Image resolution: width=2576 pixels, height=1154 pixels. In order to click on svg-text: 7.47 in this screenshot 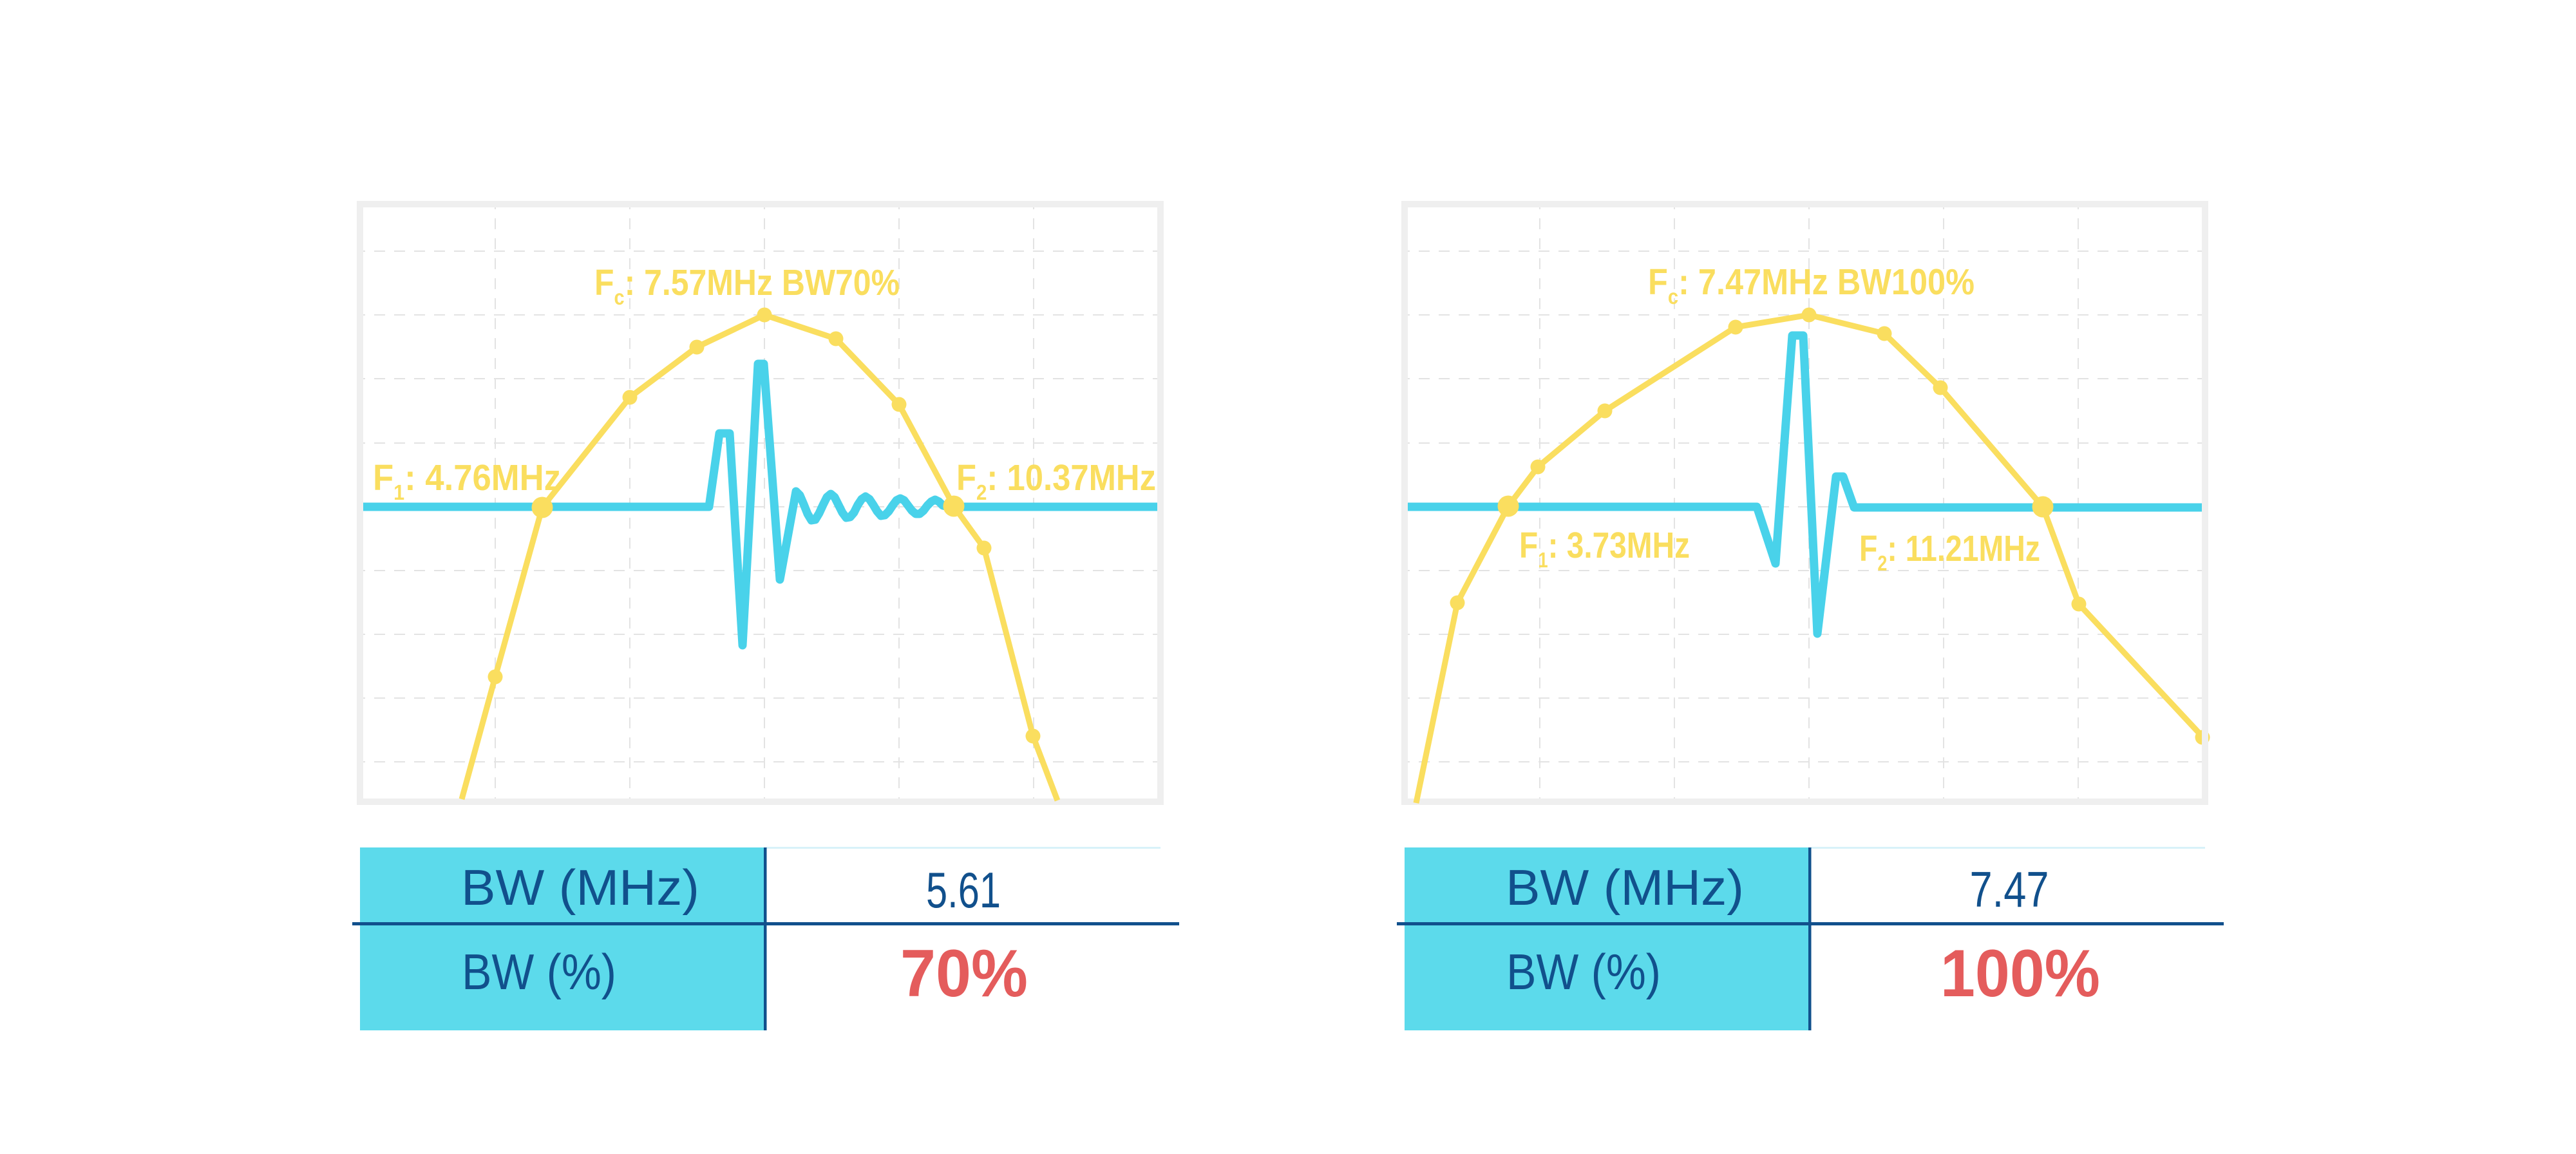, I will do `click(2010, 889)`.